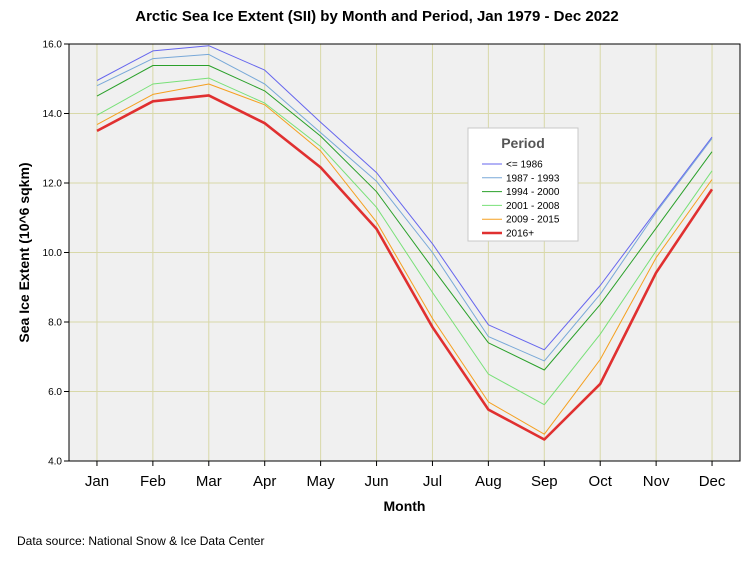 Image resolution: width=754 pixels, height=564 pixels. Describe the element at coordinates (376, 481) in the screenshot. I see `x-tick-label: Jun` at that location.